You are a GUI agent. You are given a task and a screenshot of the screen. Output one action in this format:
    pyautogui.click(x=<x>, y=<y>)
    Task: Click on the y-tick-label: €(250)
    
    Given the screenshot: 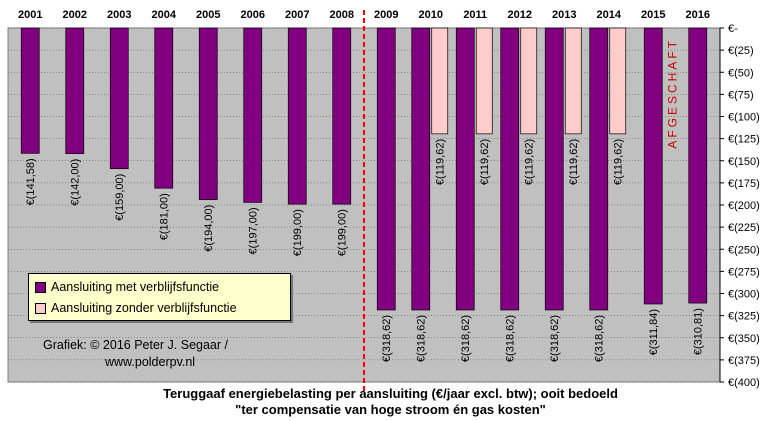 What is the action you would take?
    pyautogui.click(x=744, y=250)
    